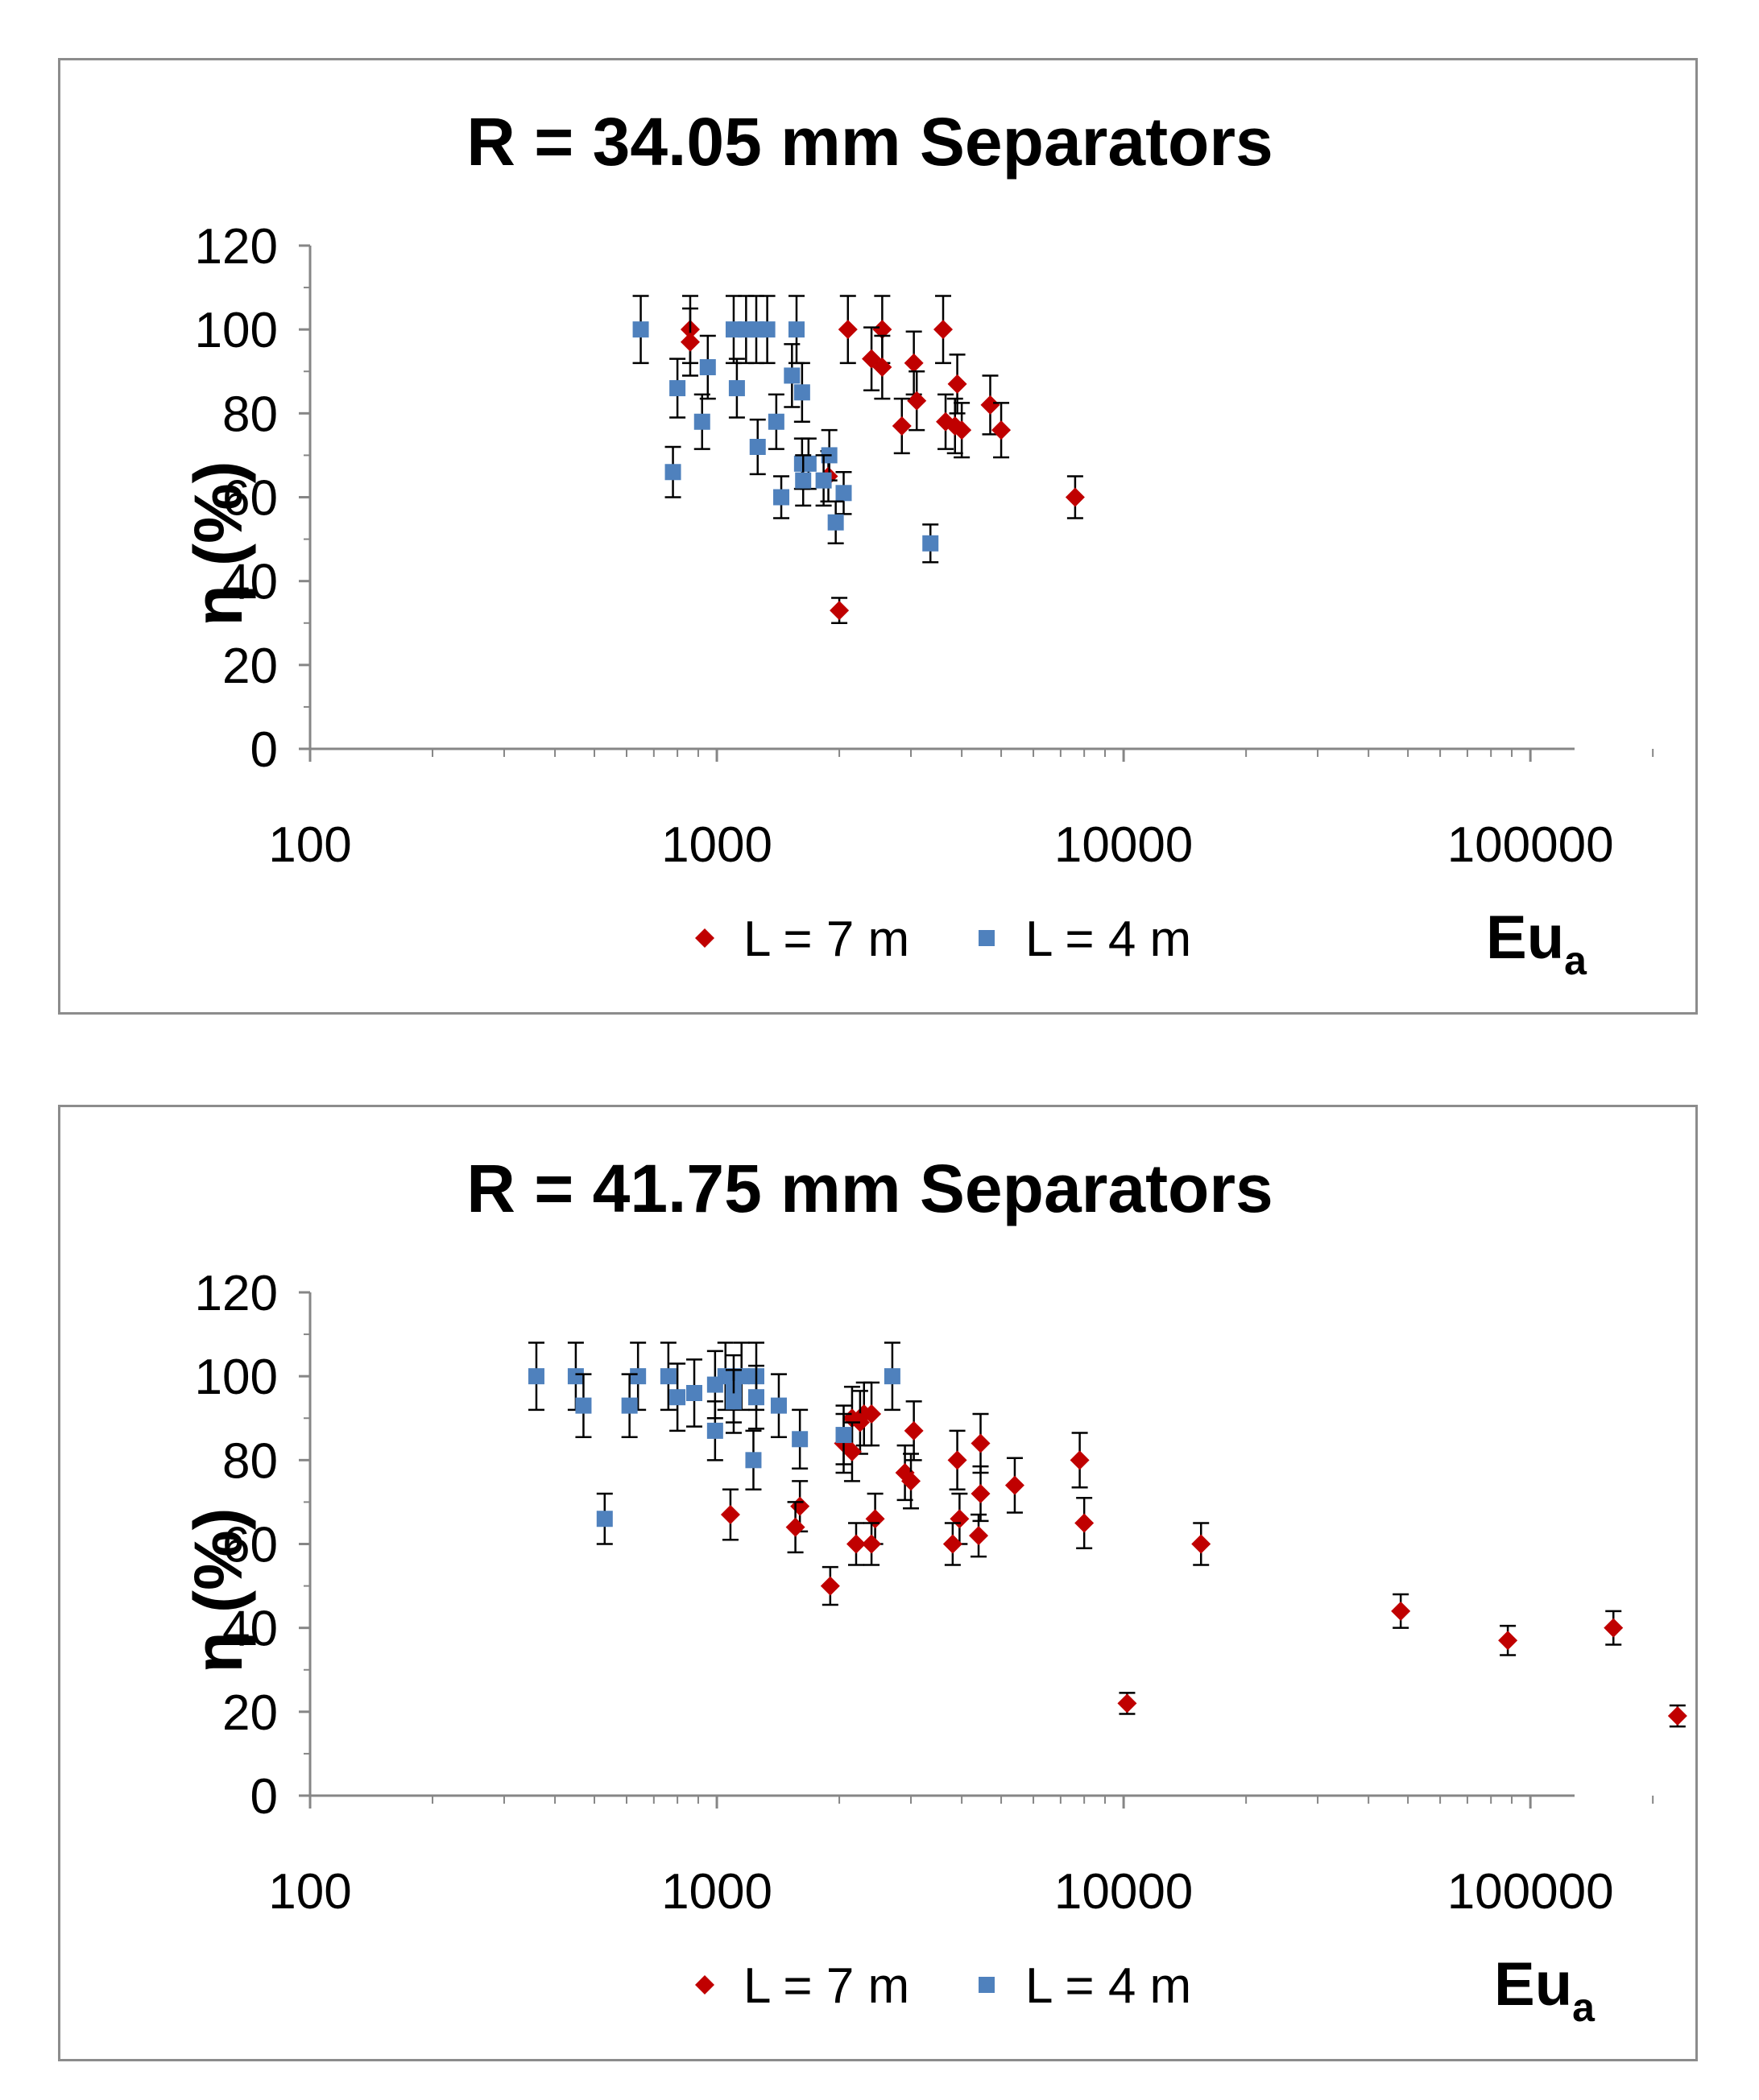  I want to click on x-tick-label: 100, so click(310, 1892).